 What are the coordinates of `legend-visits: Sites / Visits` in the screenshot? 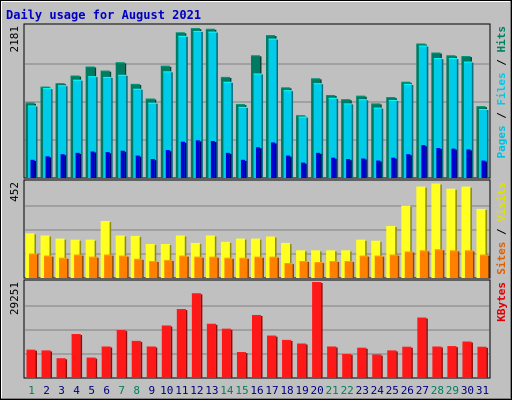 It's located at (501, 228).